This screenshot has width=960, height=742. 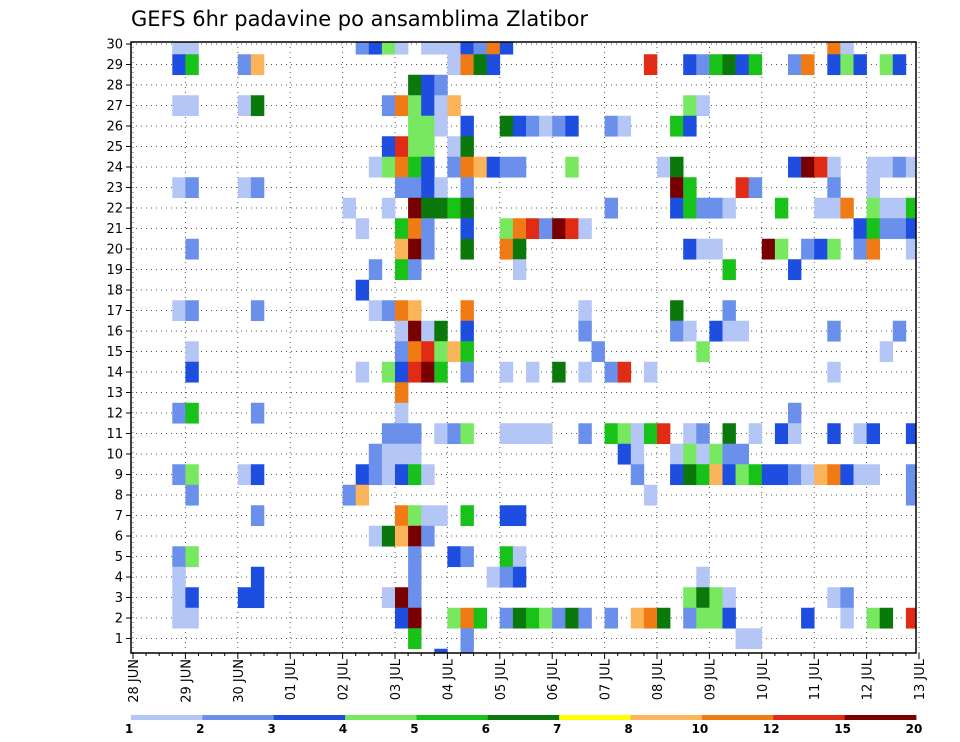 I want to click on y-tick-label: 14, so click(x=114, y=373).